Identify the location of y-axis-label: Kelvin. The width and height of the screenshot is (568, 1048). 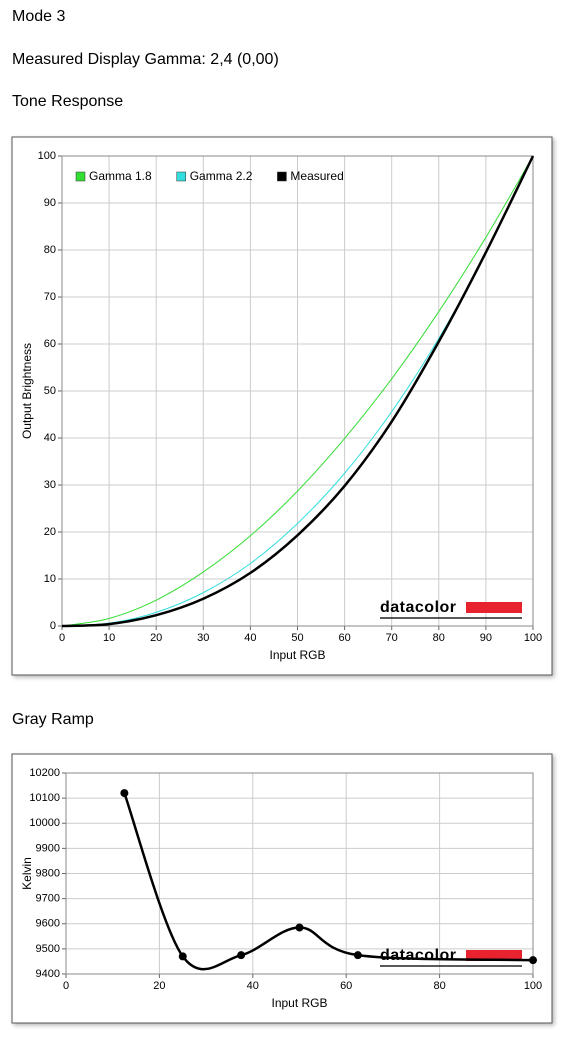
(27, 873).